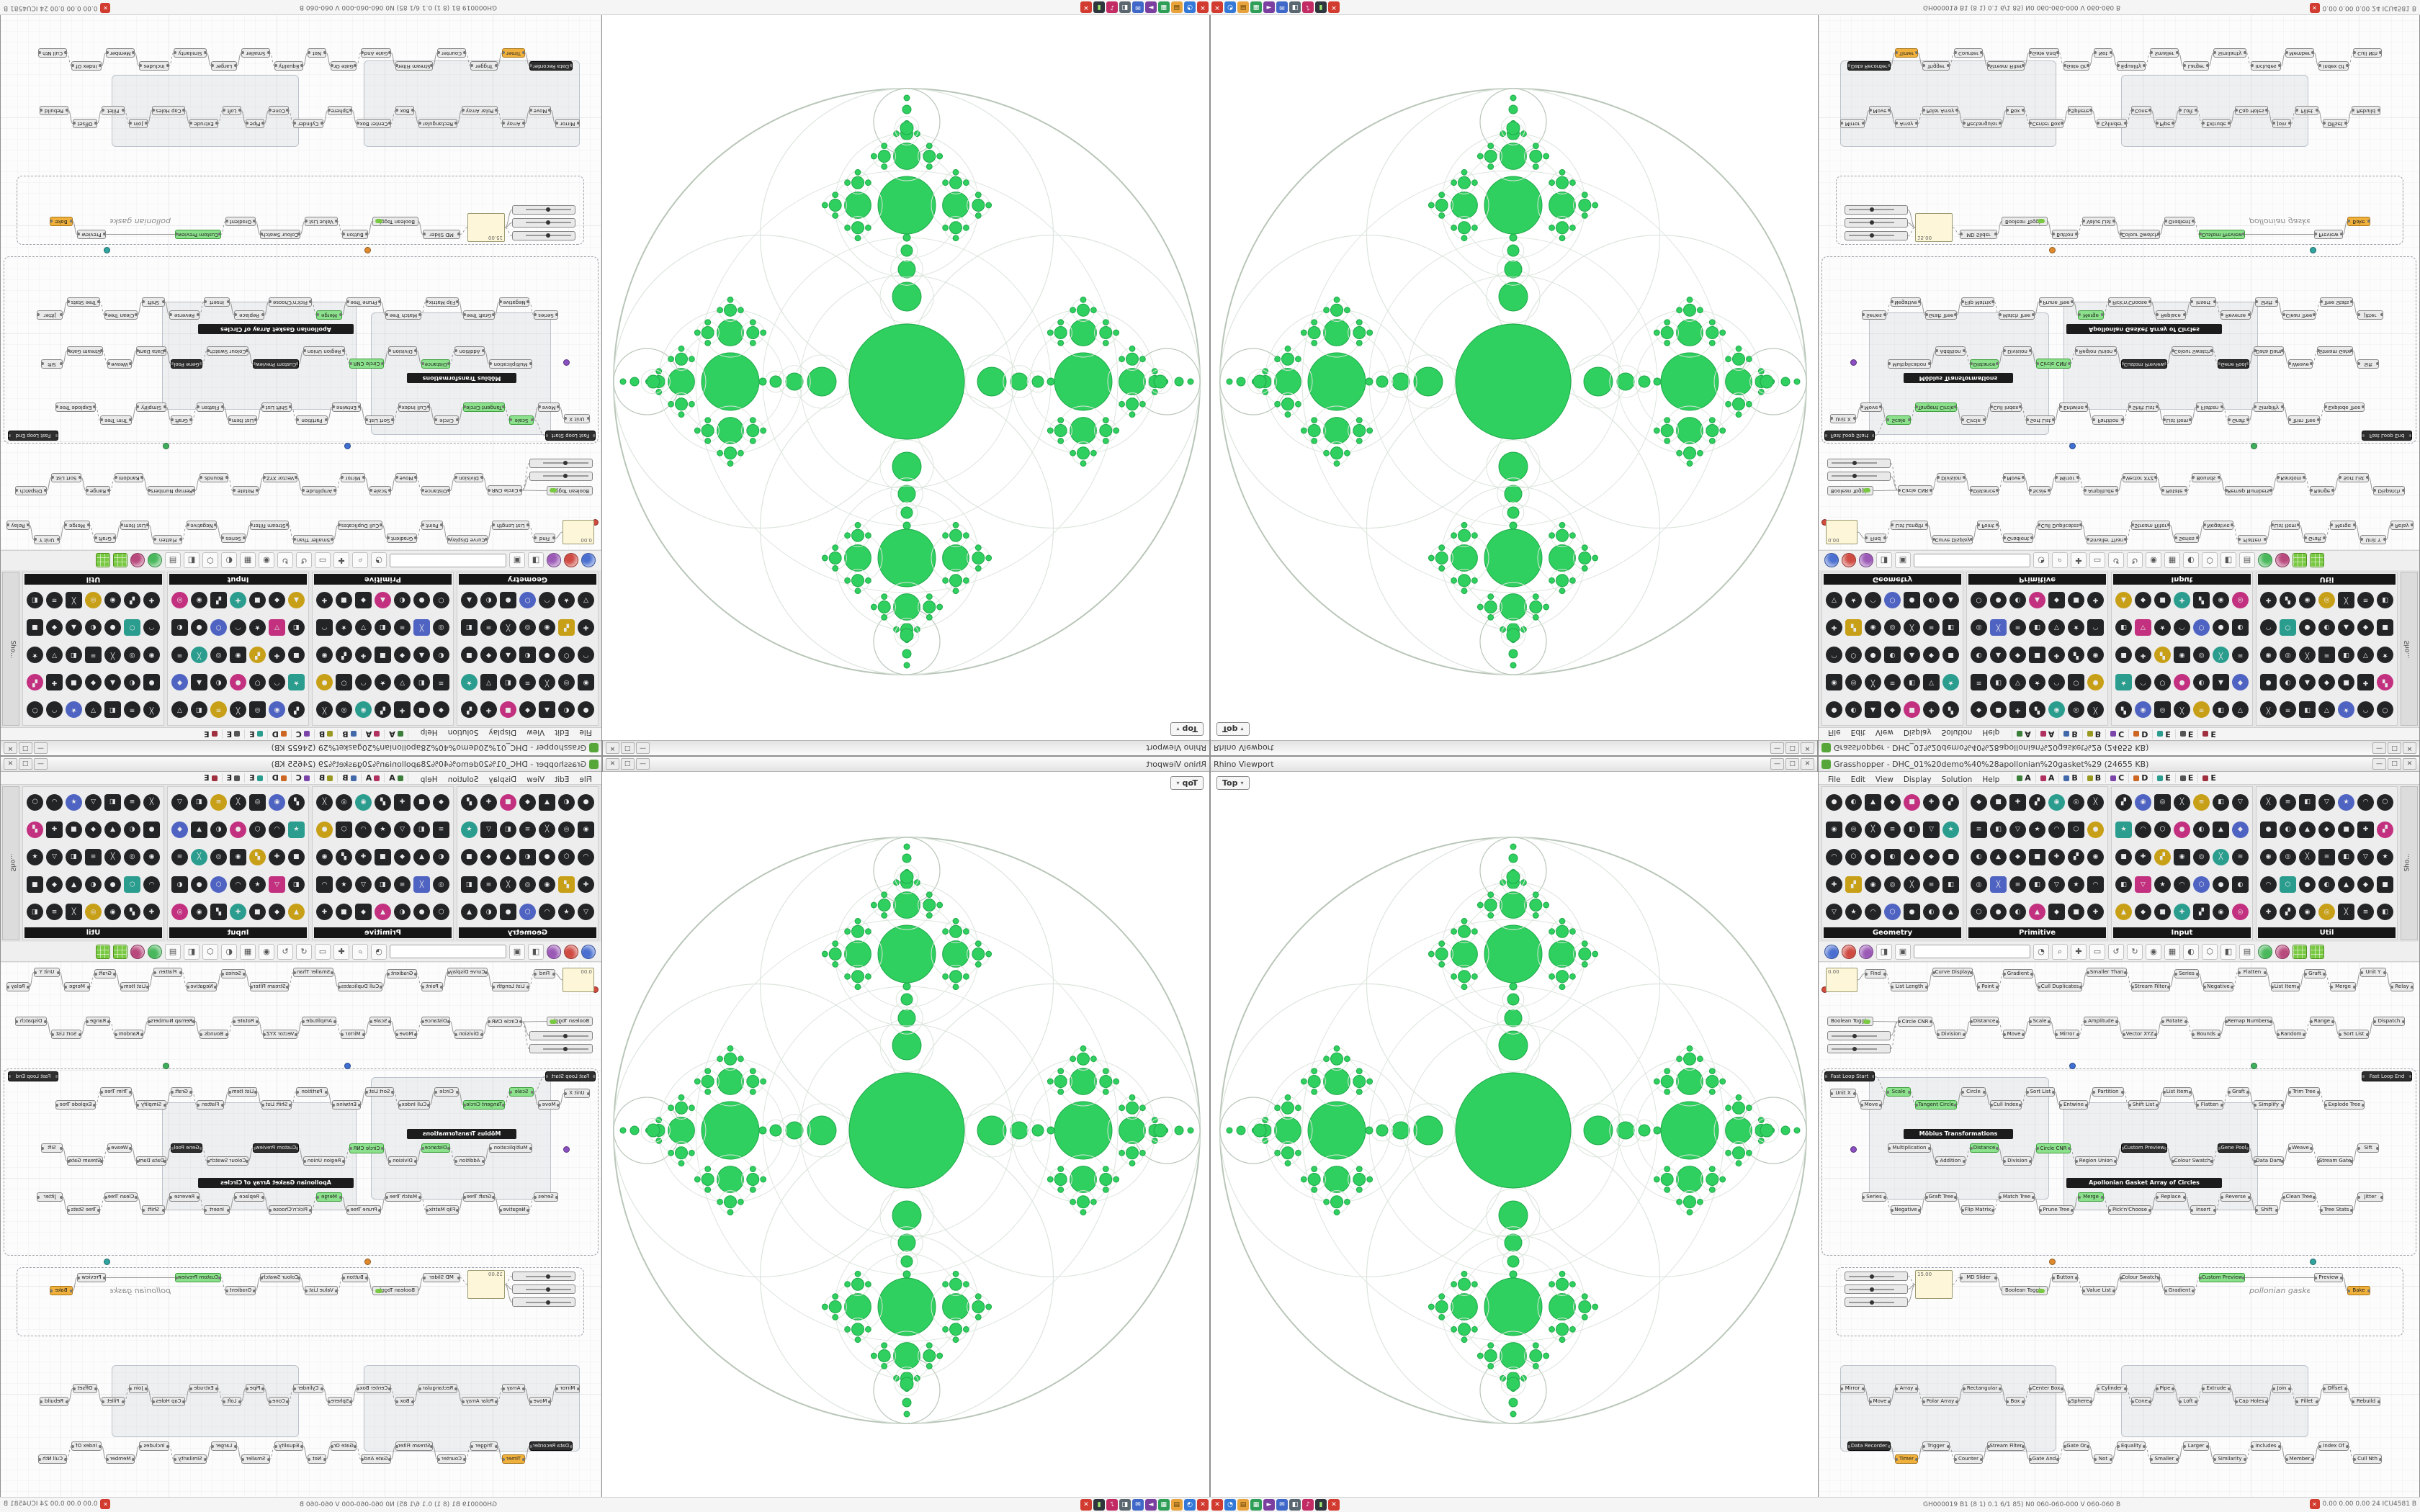  What do you see at coordinates (199, 599) in the screenshot?
I see `palette-component-icon: ◉` at bounding box center [199, 599].